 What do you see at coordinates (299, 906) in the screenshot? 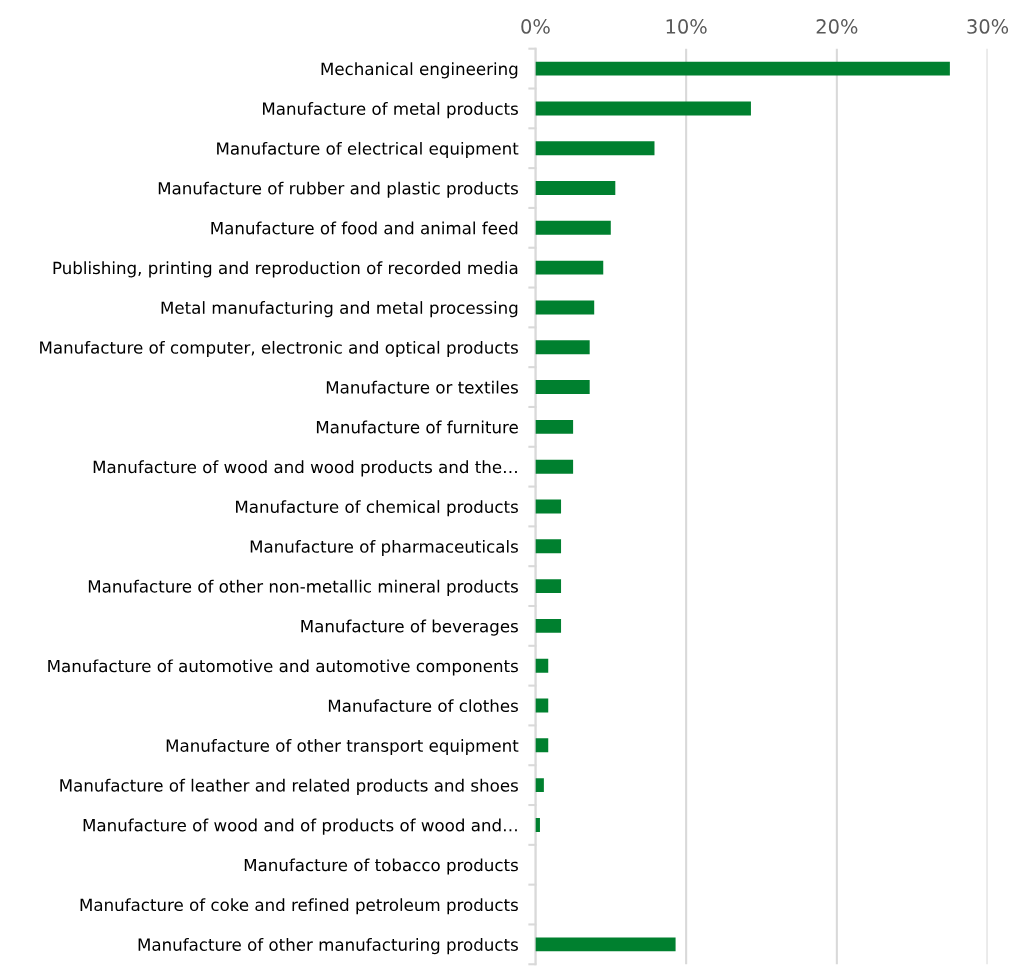
I see `y-tick-label: Manufacture of coke and refined petroleum products` at bounding box center [299, 906].